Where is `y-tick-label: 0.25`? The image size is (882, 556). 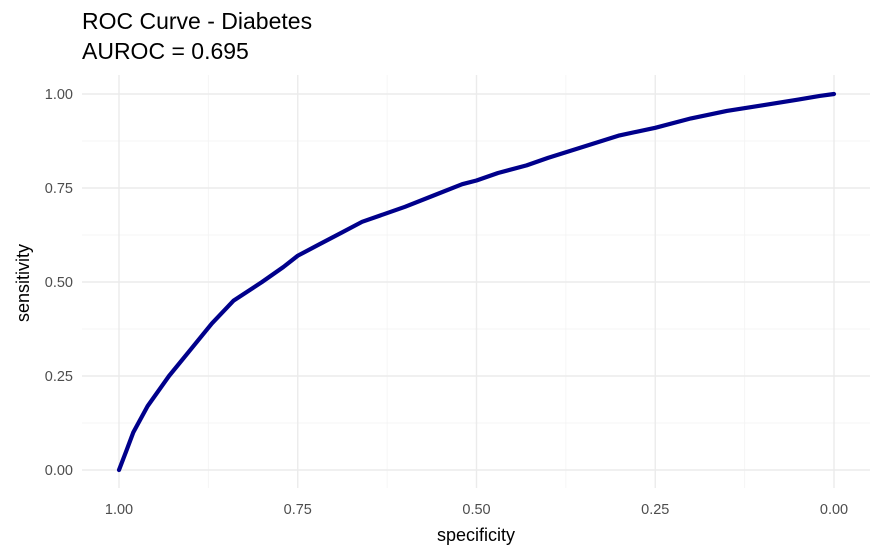
y-tick-label: 0.25 is located at coordinates (59, 377).